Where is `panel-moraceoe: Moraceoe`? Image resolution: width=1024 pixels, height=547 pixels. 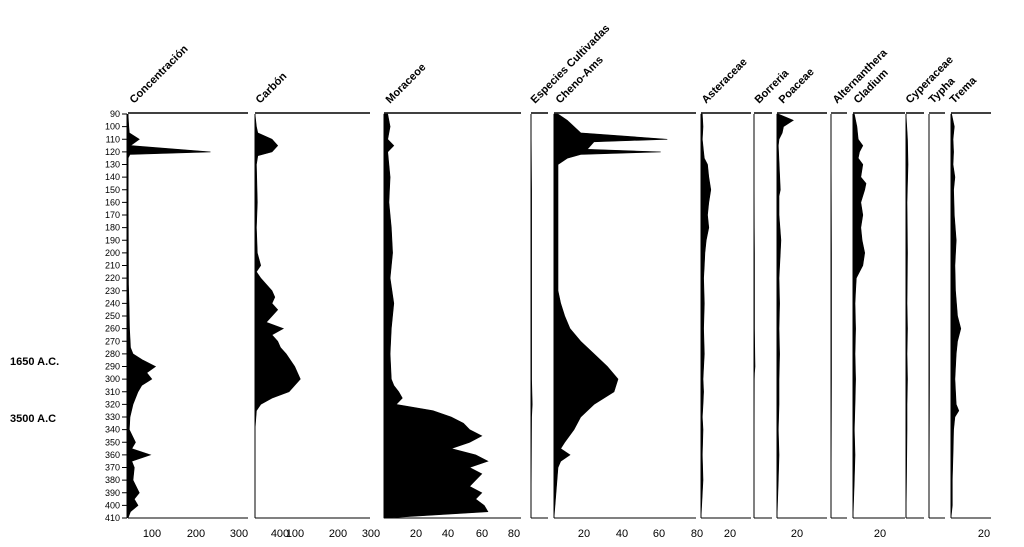 panel-moraceoe: Moraceoe is located at coordinates (452, 290).